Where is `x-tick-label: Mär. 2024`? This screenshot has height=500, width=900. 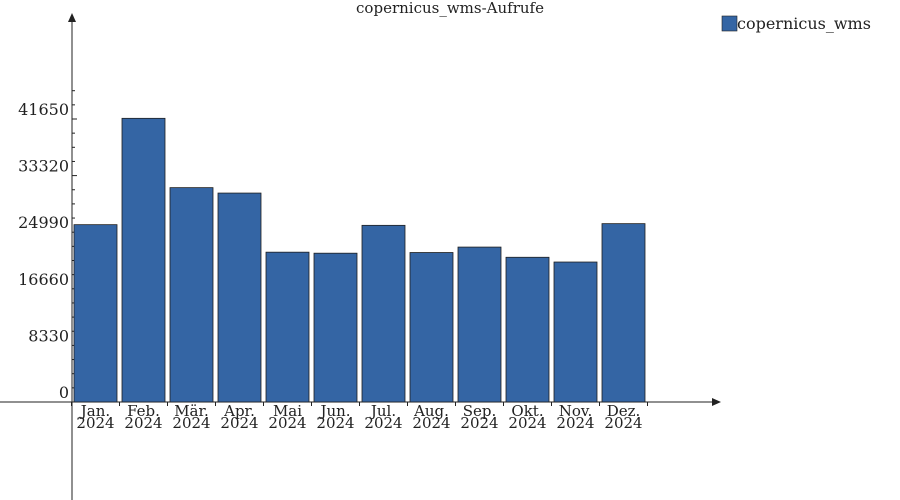 x-tick-label: Mär. 2024 is located at coordinates (191, 417).